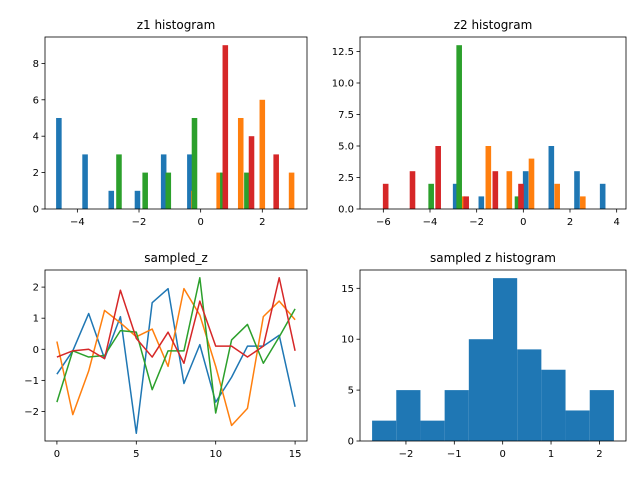 Image resolution: width=640 pixels, height=480 pixels. I want to click on sampled-z-lines, so click(176, 355).